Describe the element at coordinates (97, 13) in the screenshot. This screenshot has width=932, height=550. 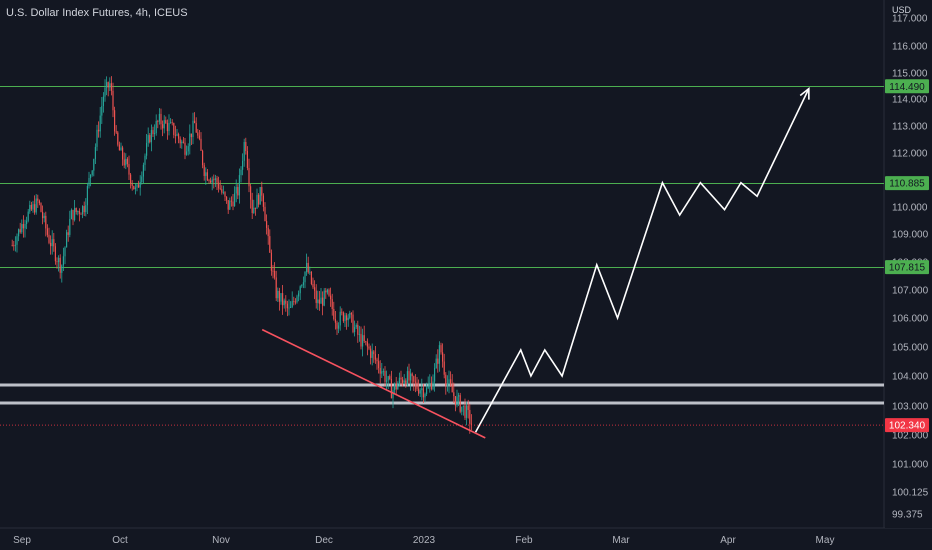
I see `symbol-title: U.S. Dollar Index Futures, 4h, ICEUS` at that location.